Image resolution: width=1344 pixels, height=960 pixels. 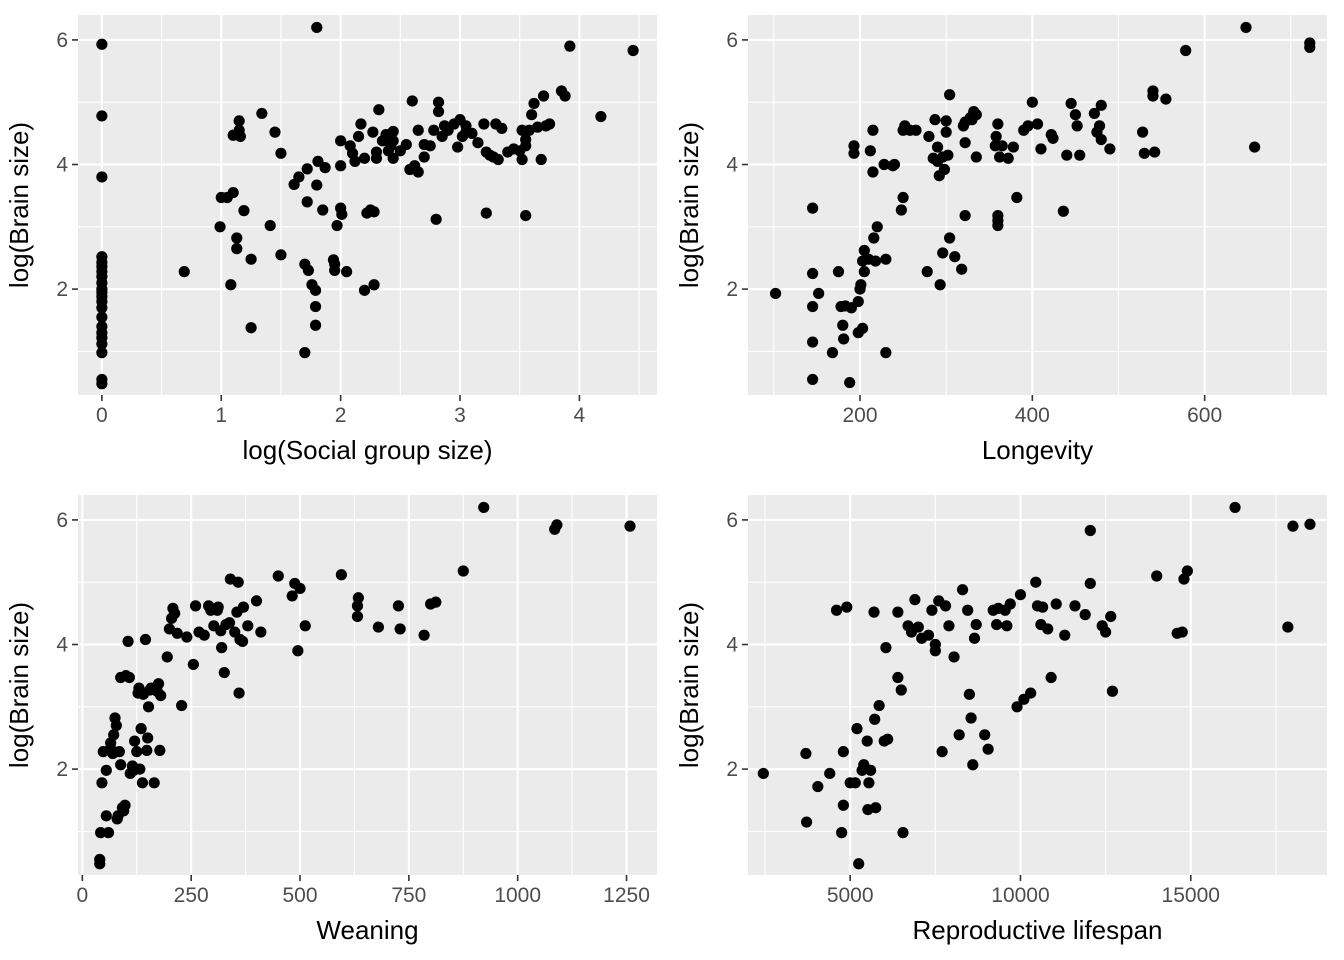 I want to click on y-tick-label: 6, so click(x=62, y=520).